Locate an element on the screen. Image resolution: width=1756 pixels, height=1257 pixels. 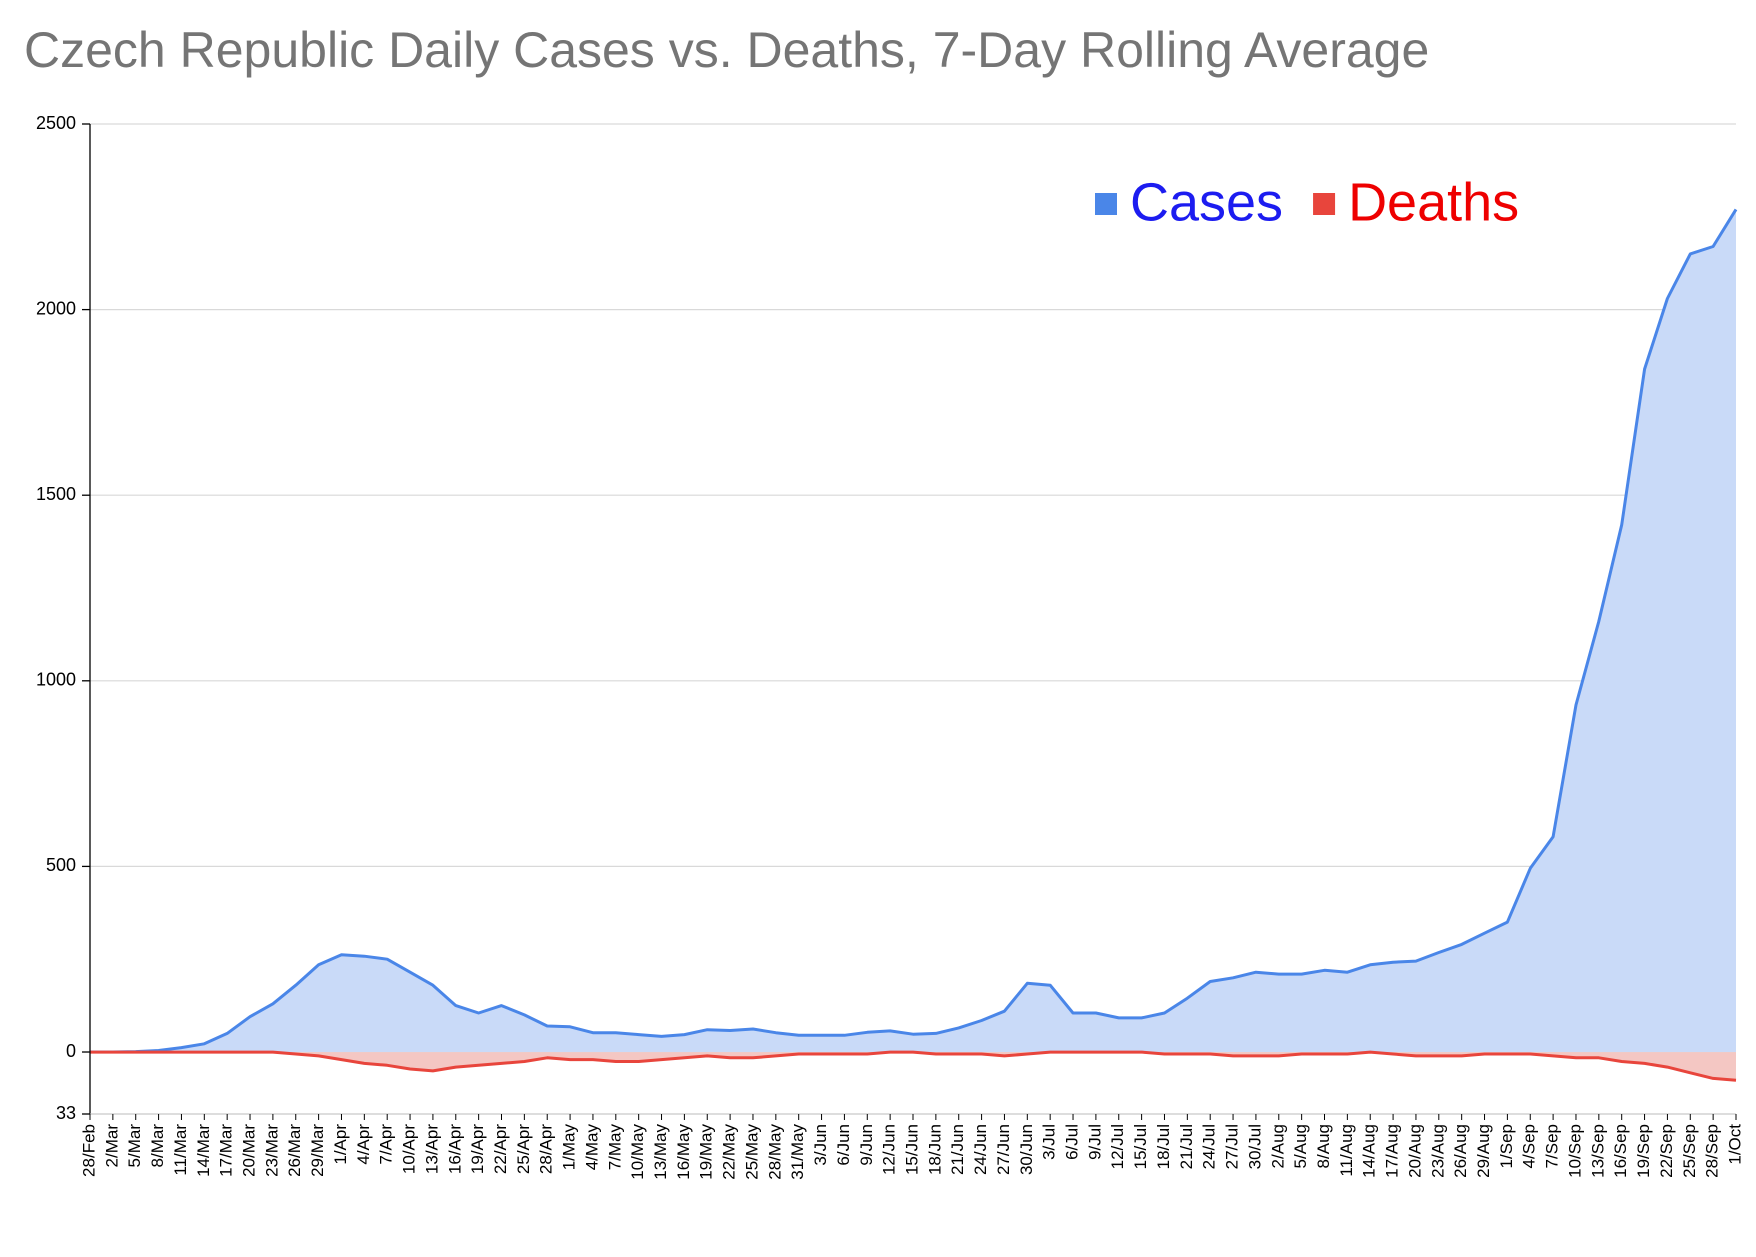
x-tick-label: 28/May is located at coordinates (774, 1152).